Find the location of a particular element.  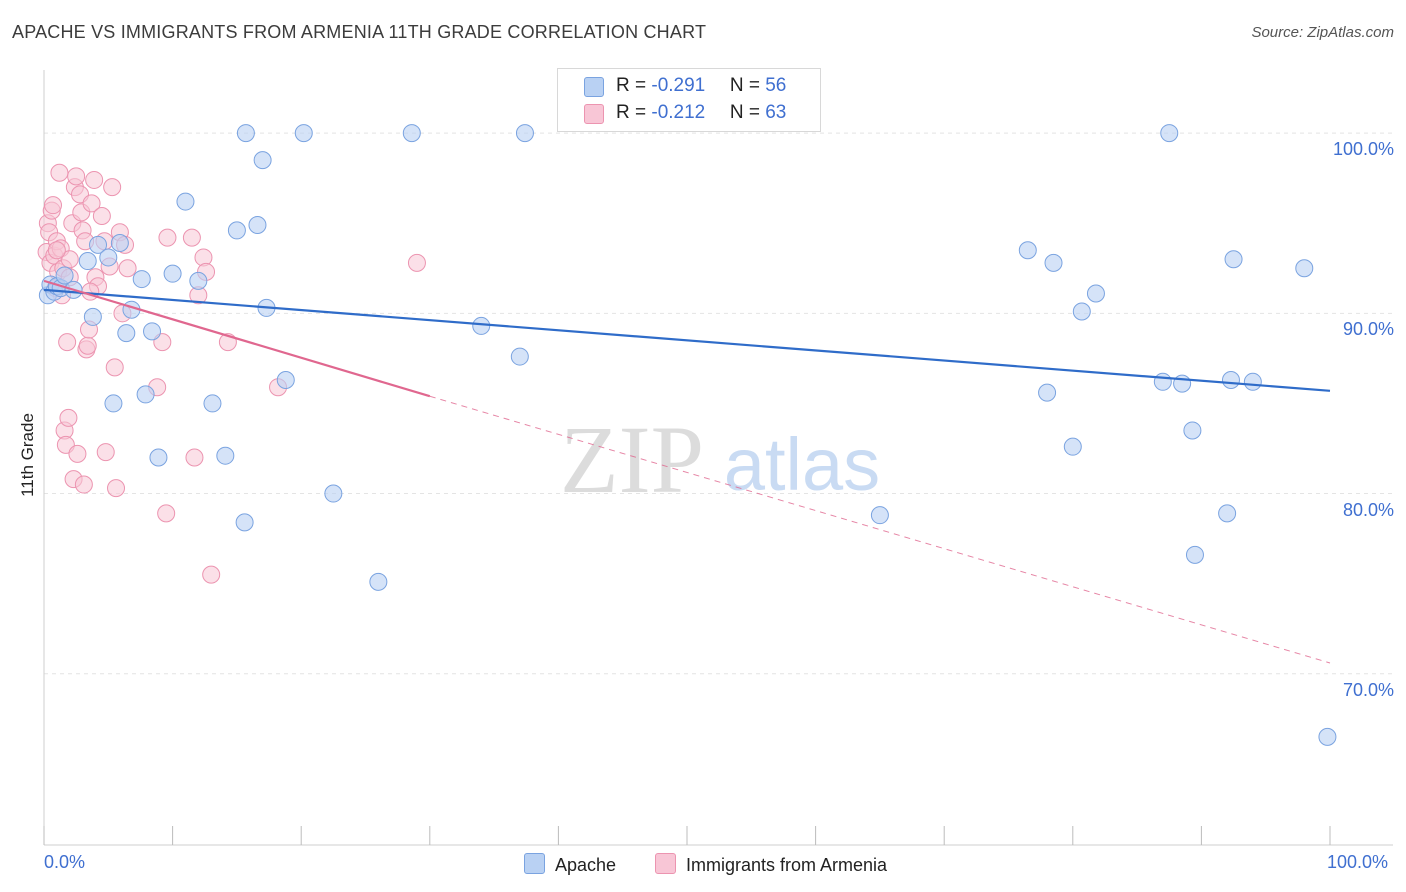

bottom-legend-swatch-apache is located at coordinates (534, 863).